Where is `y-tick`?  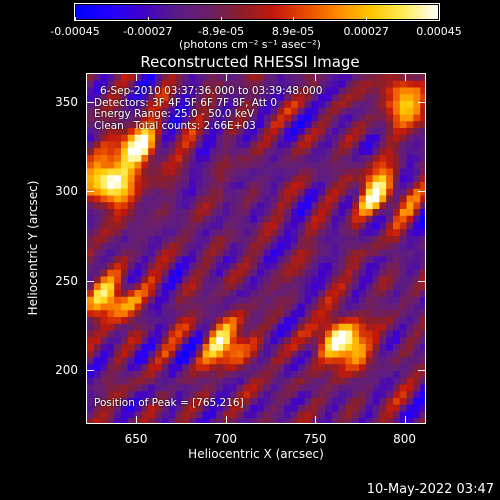 y-tick is located at coordinates (90, 281).